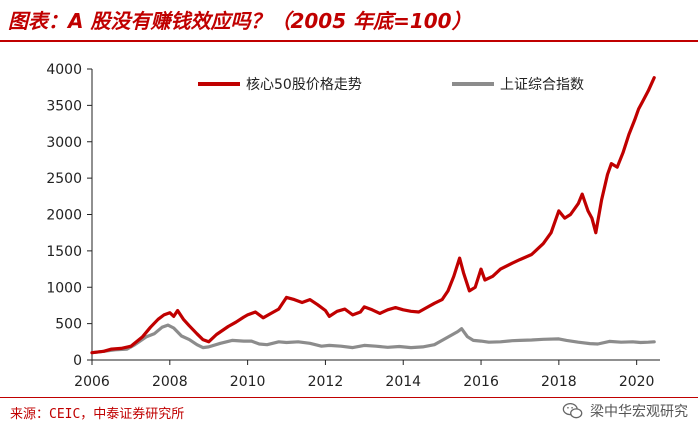 The image size is (698, 438). I want to click on legend-item-sse: 上证综合指数, so click(518, 85).